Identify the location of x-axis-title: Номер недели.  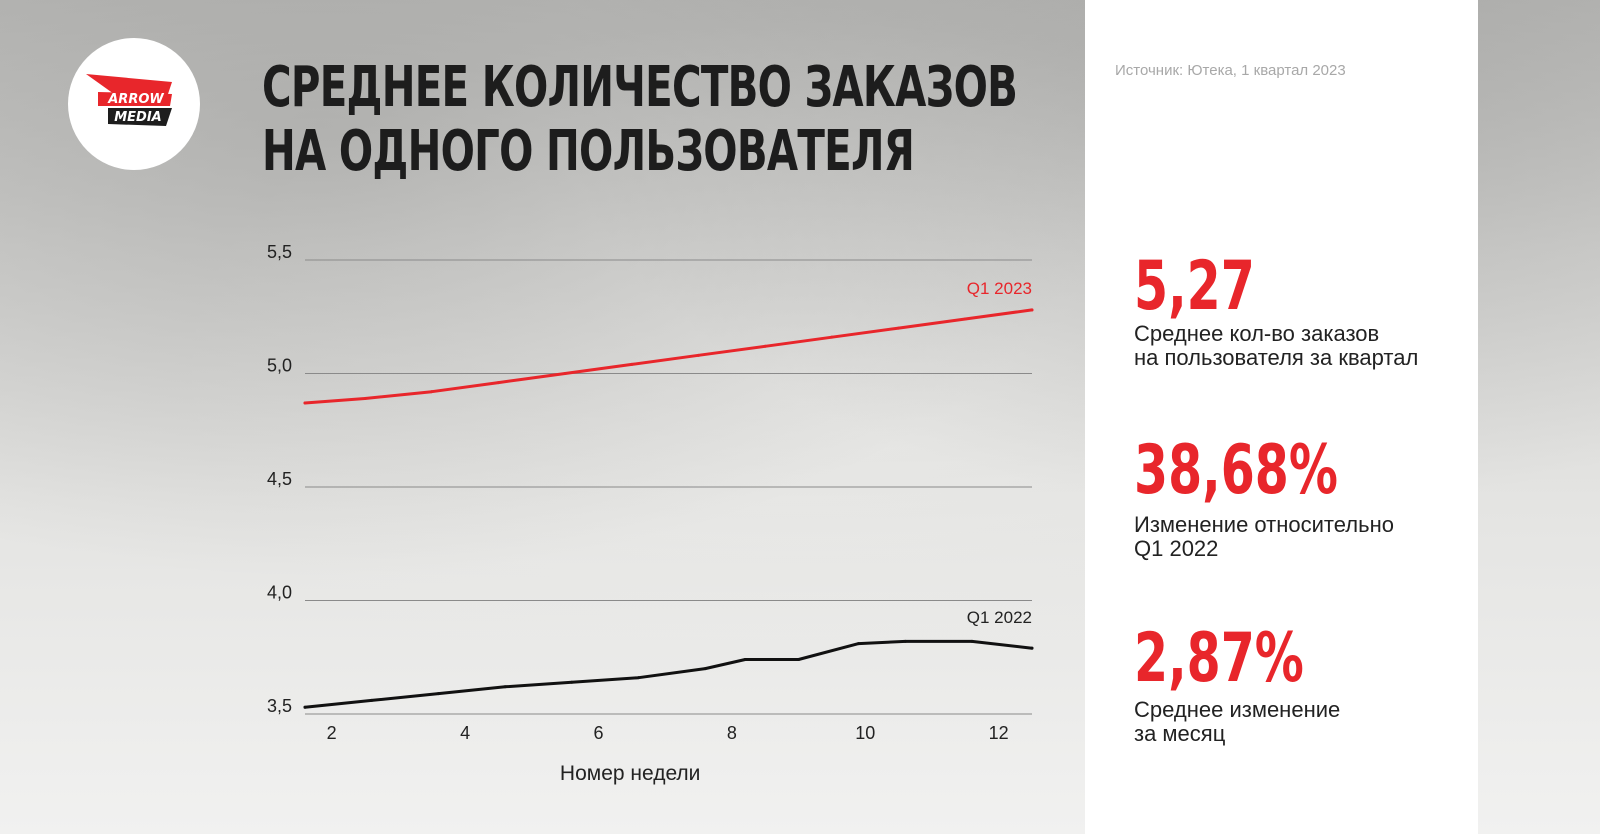
(630, 773).